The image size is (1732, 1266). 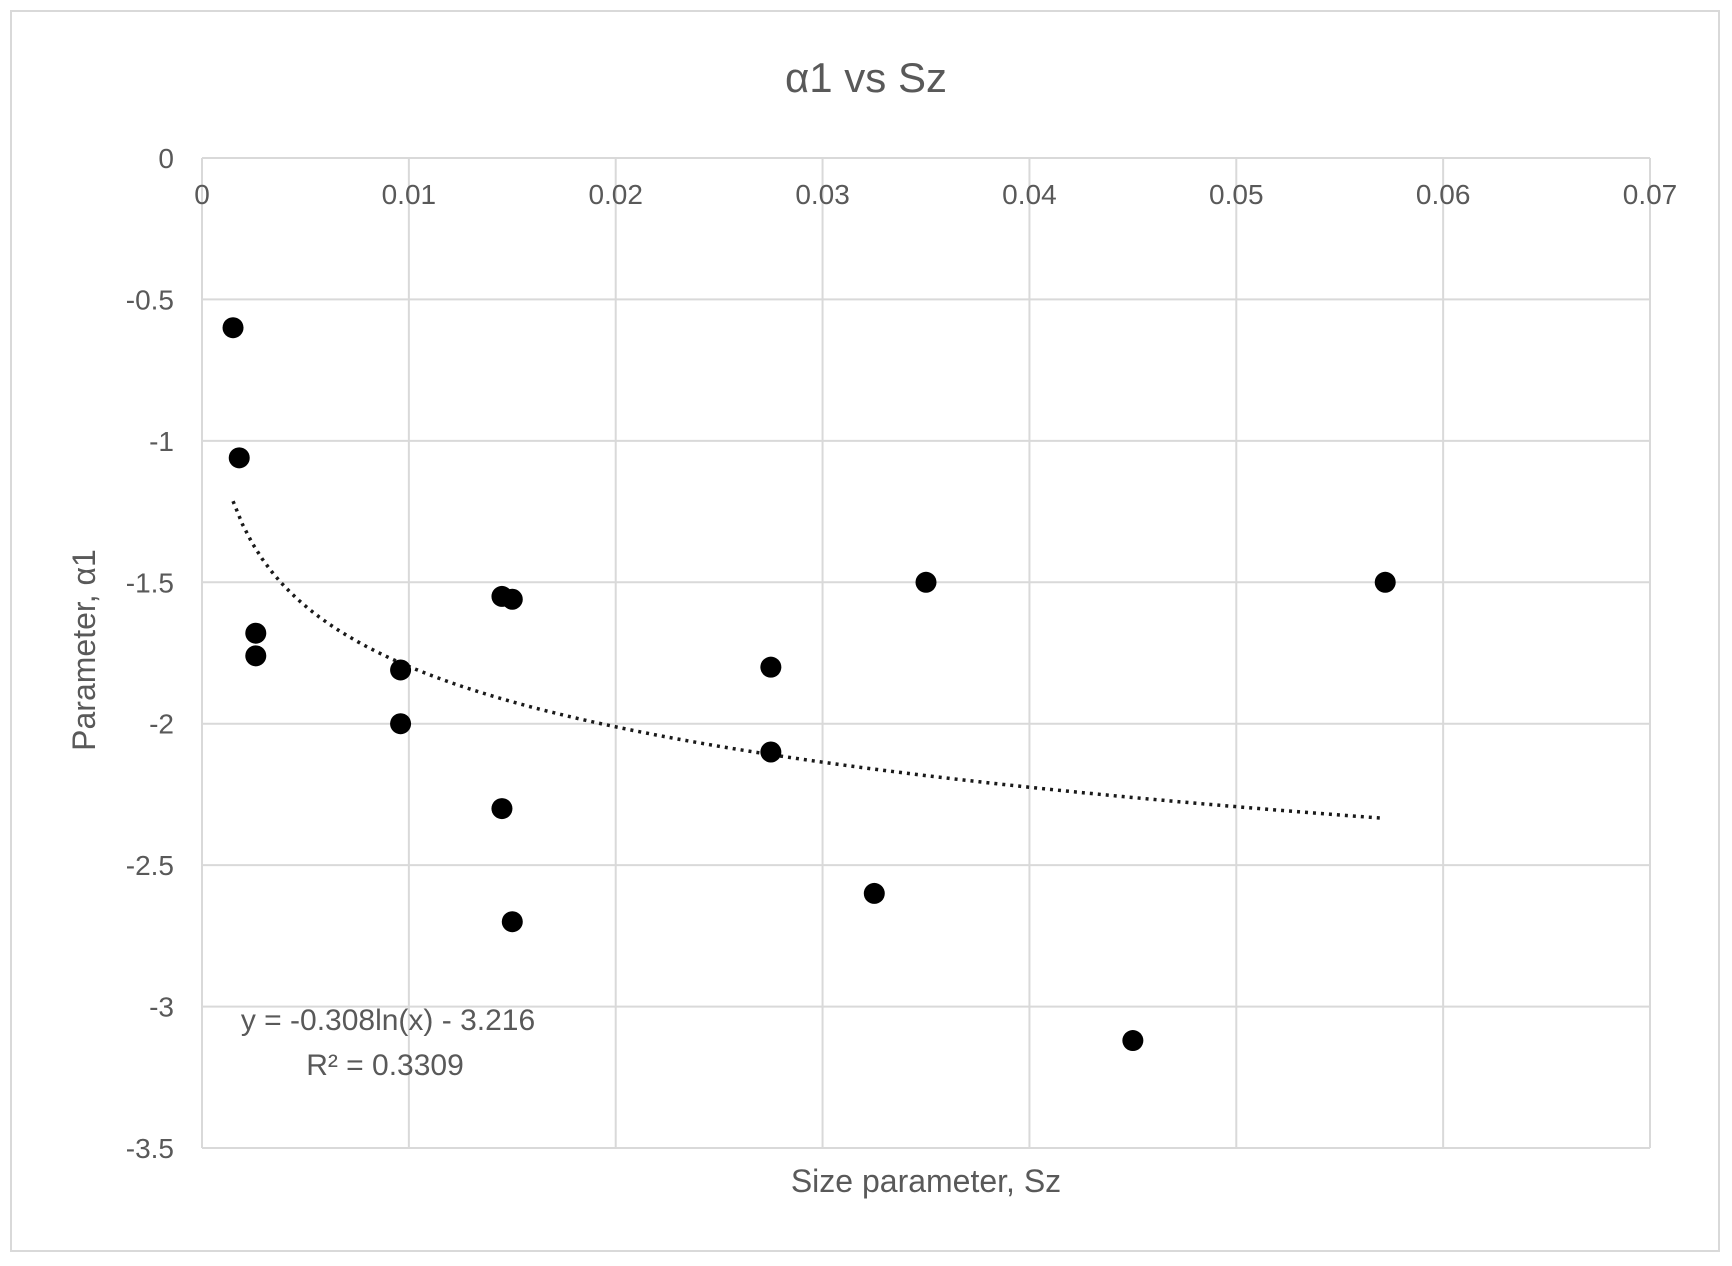 What do you see at coordinates (1236, 194) in the screenshot?
I see `x-tick-label: 0.05` at bounding box center [1236, 194].